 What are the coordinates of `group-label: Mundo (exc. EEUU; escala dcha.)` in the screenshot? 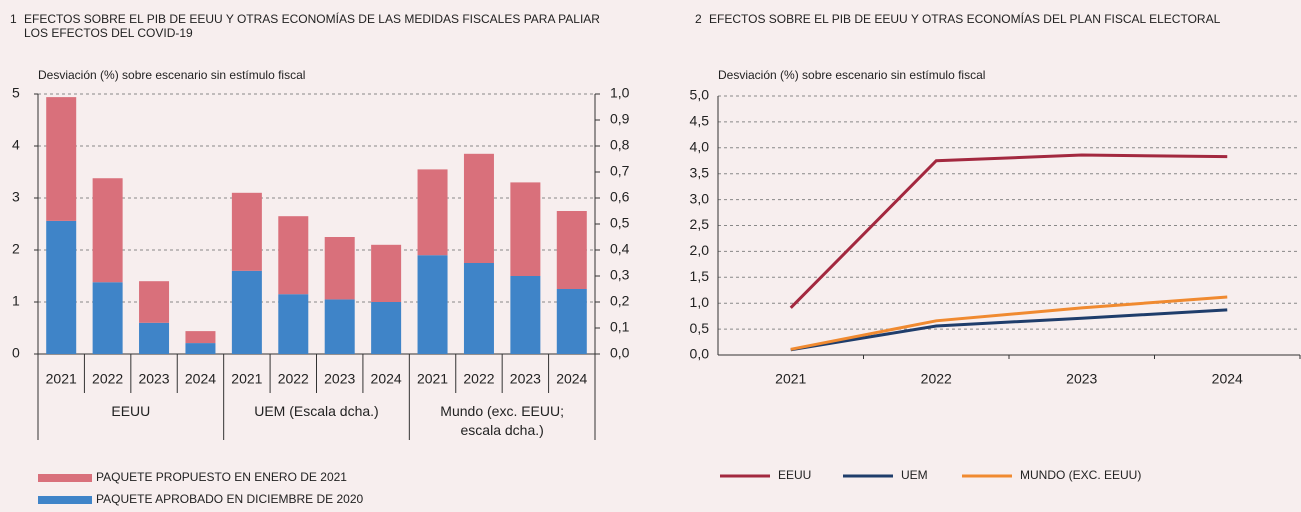 It's located at (502, 420).